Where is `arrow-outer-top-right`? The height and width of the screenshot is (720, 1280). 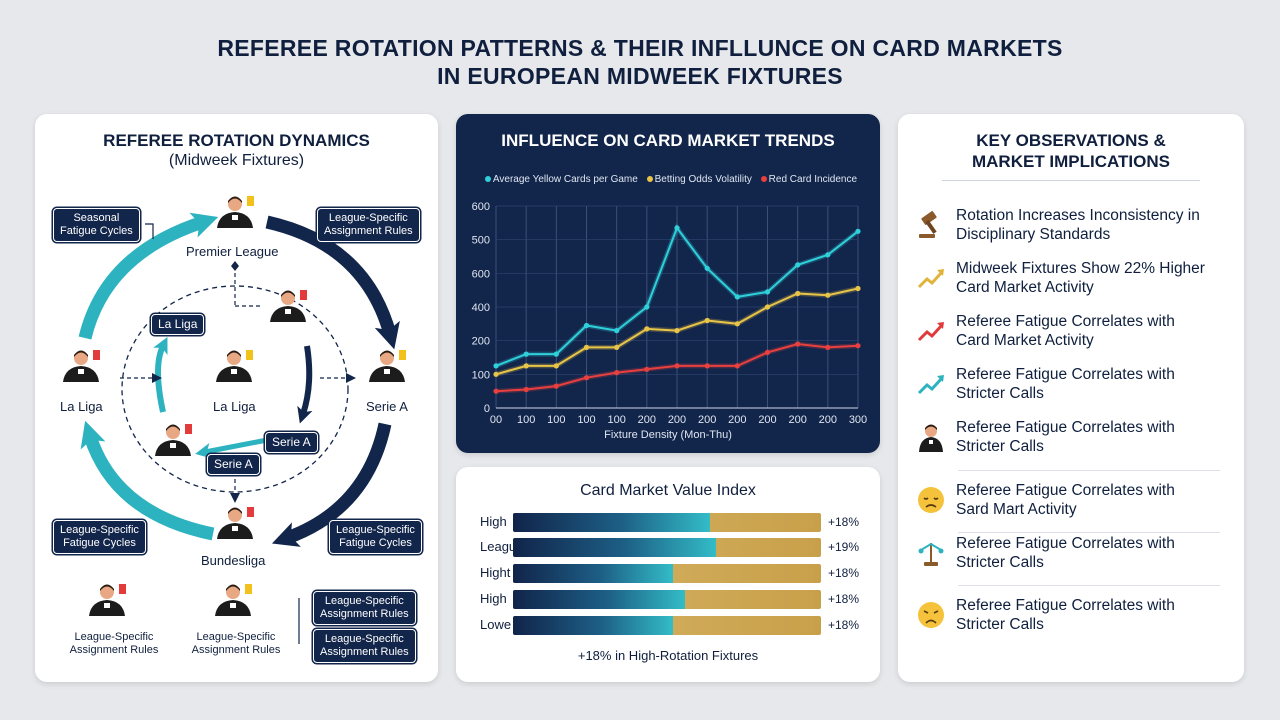 arrow-outer-top-right is located at coordinates (332, 282).